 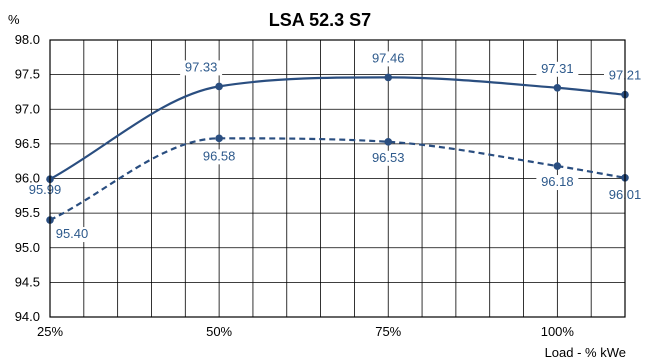 What do you see at coordinates (585, 352) in the screenshot?
I see `x-axis-label: Load - % kWe` at bounding box center [585, 352].